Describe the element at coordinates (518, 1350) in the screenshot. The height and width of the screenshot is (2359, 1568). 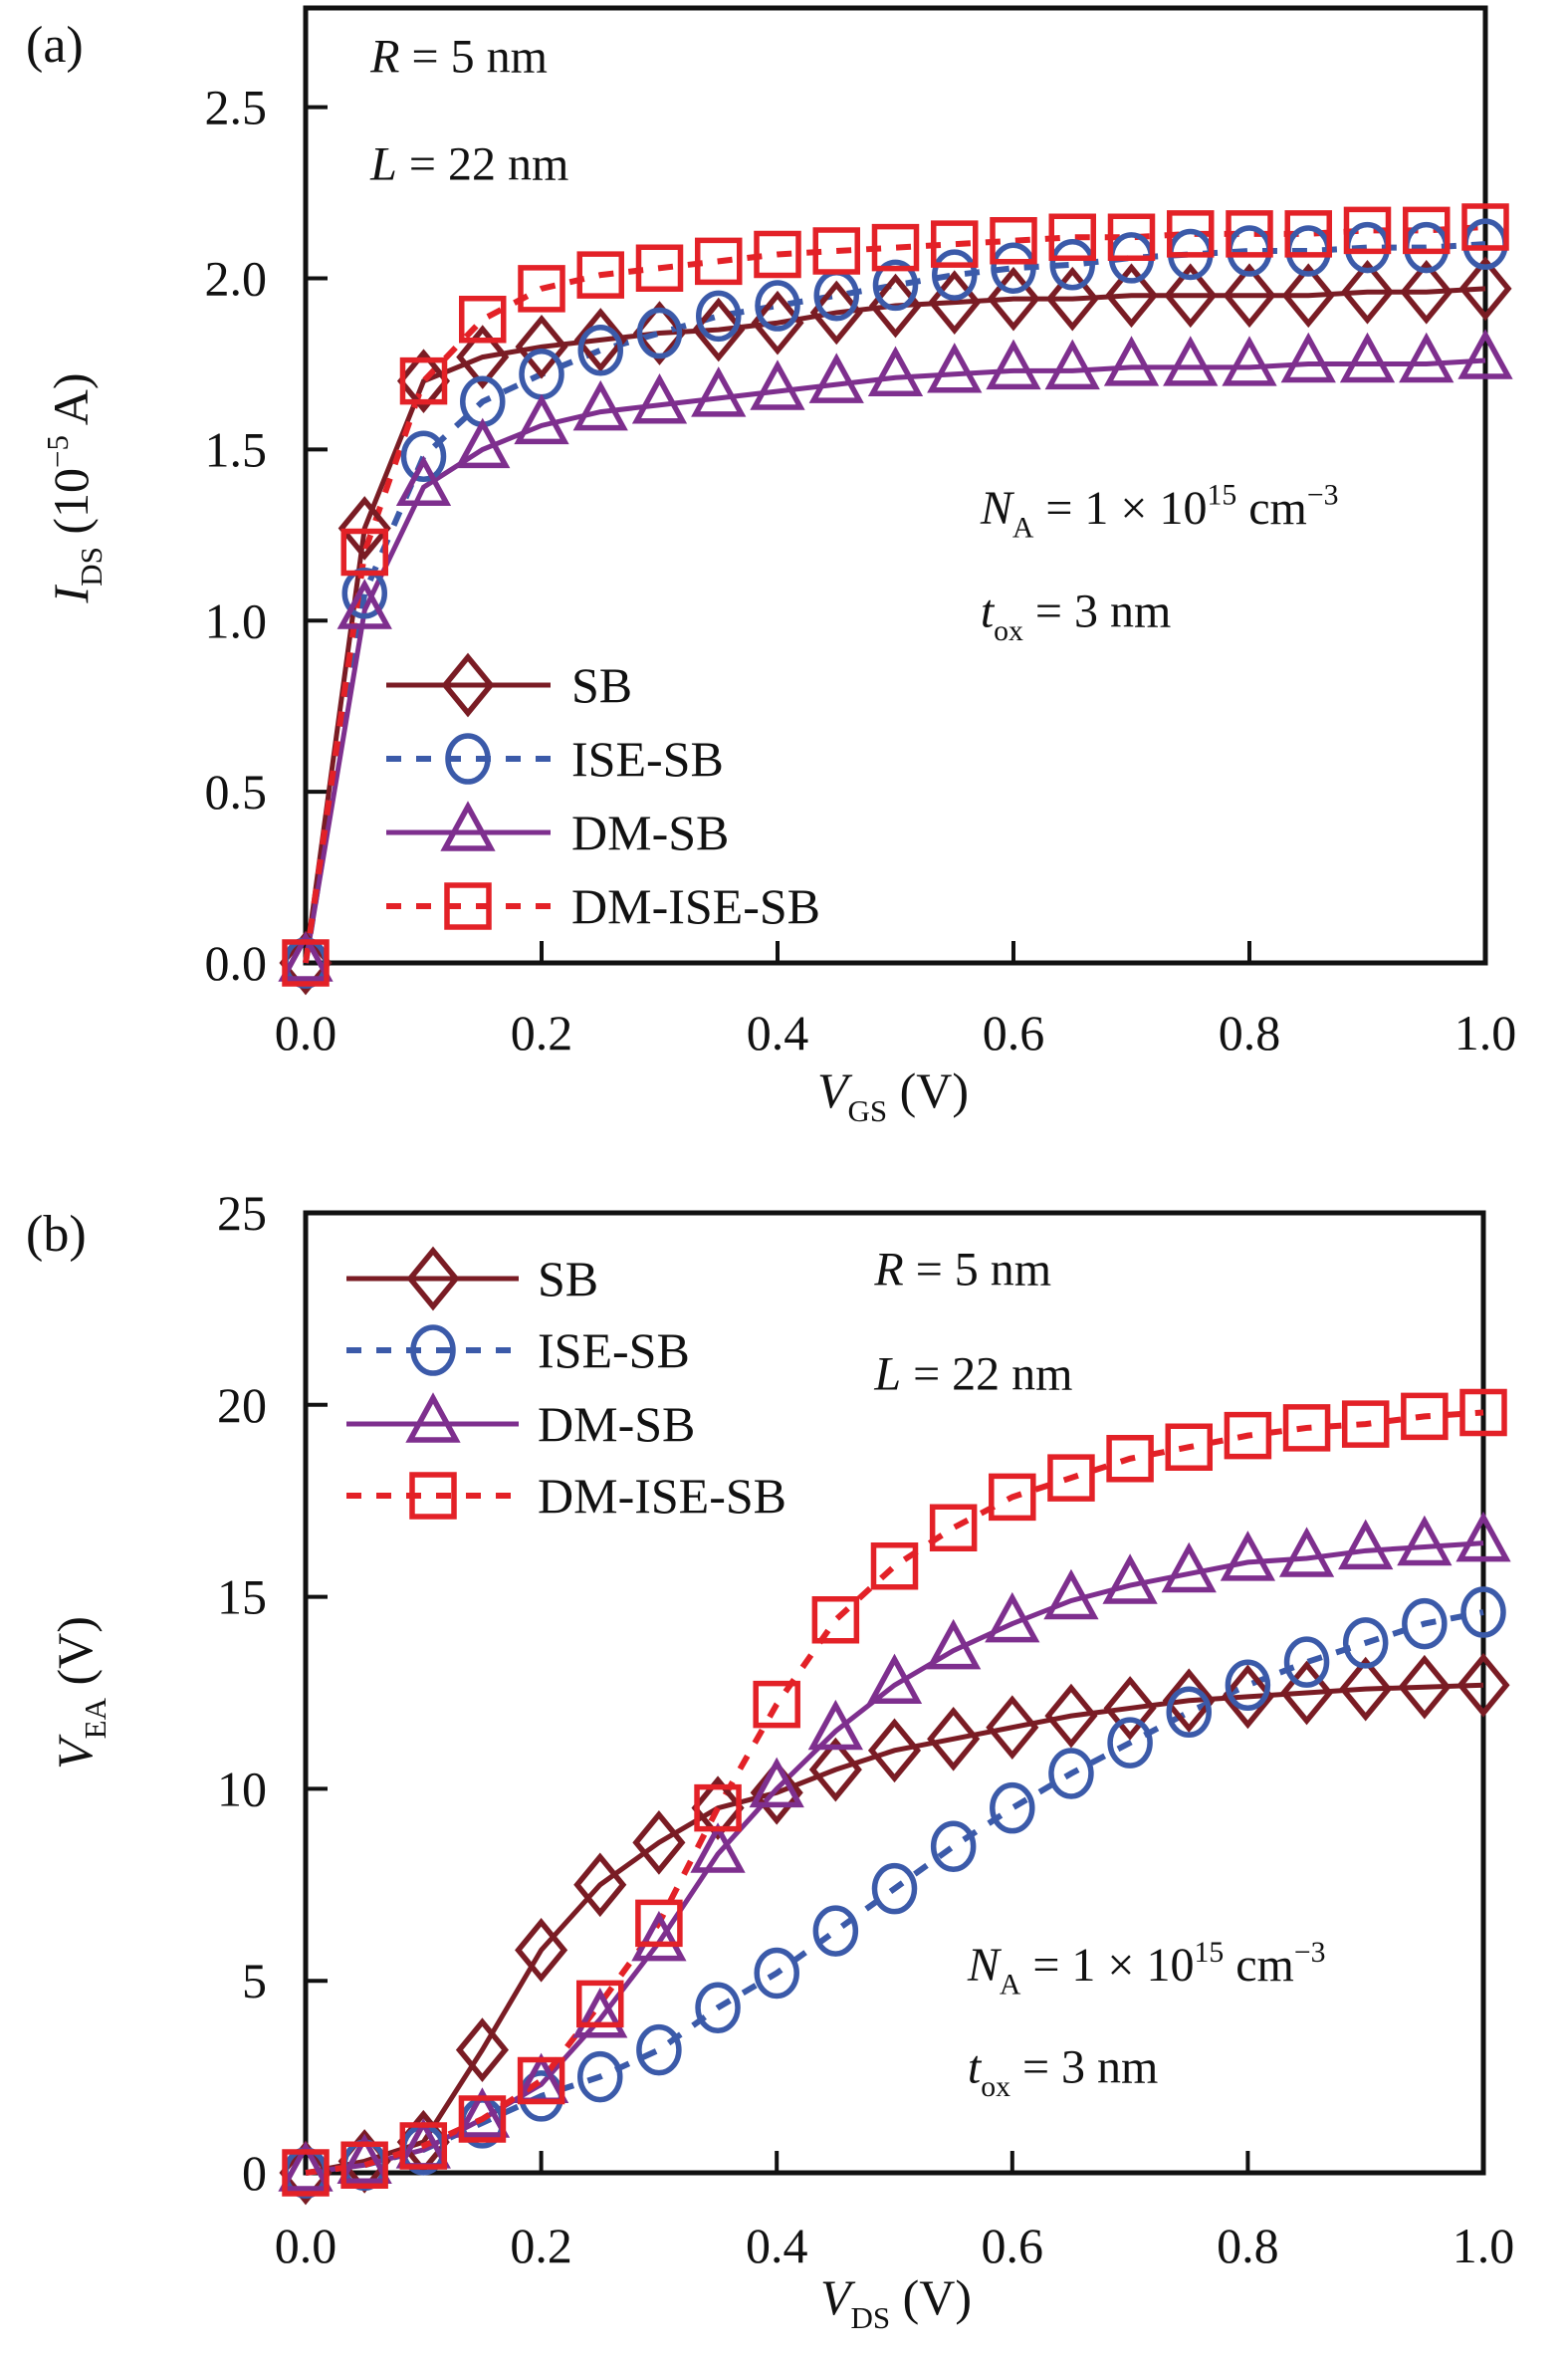
I see `legend-item-ise-sb: ISE-SB` at that location.